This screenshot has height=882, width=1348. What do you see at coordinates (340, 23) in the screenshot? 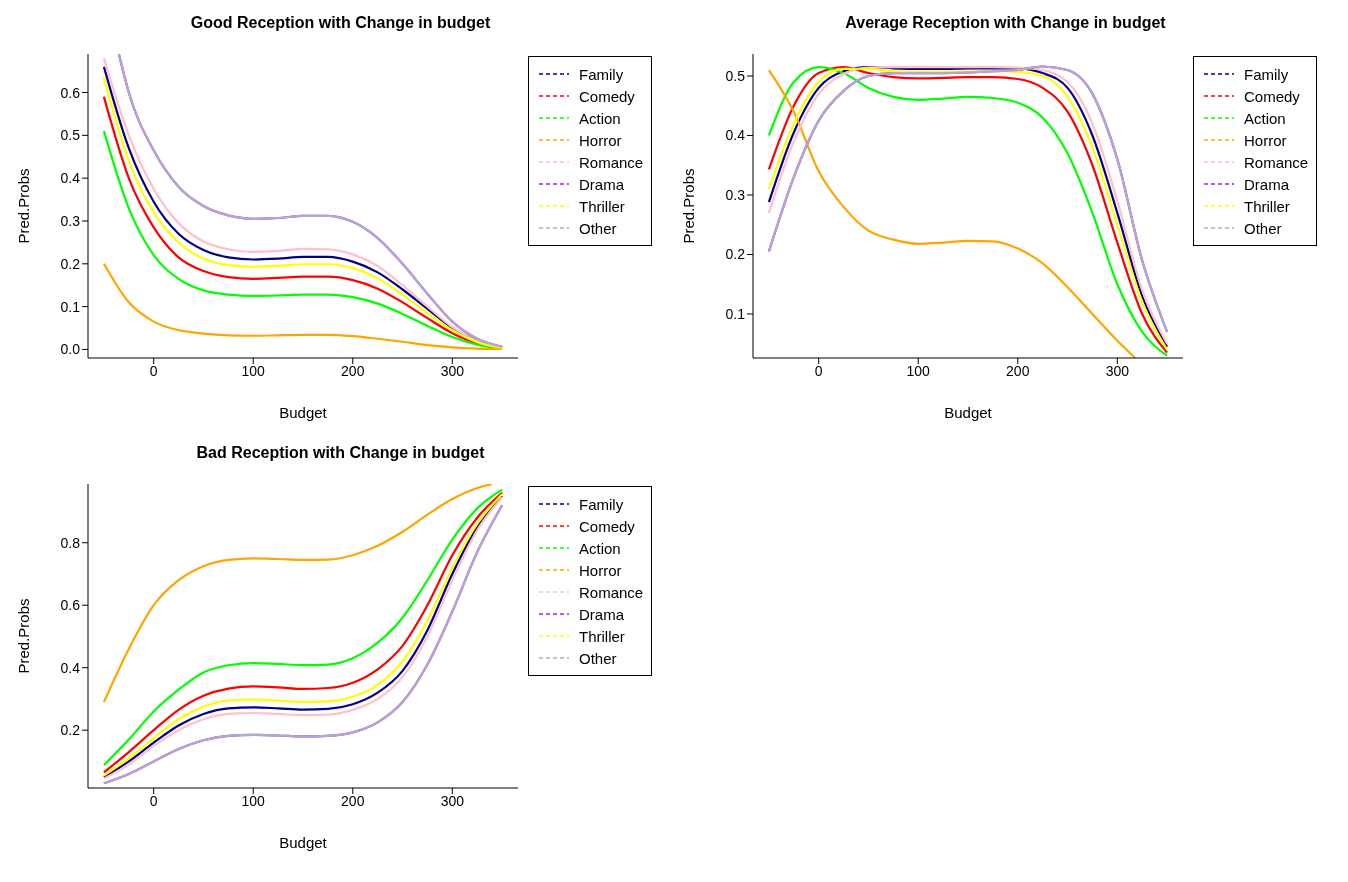
I see `chart-title: Good Reception with Change in budget` at bounding box center [340, 23].